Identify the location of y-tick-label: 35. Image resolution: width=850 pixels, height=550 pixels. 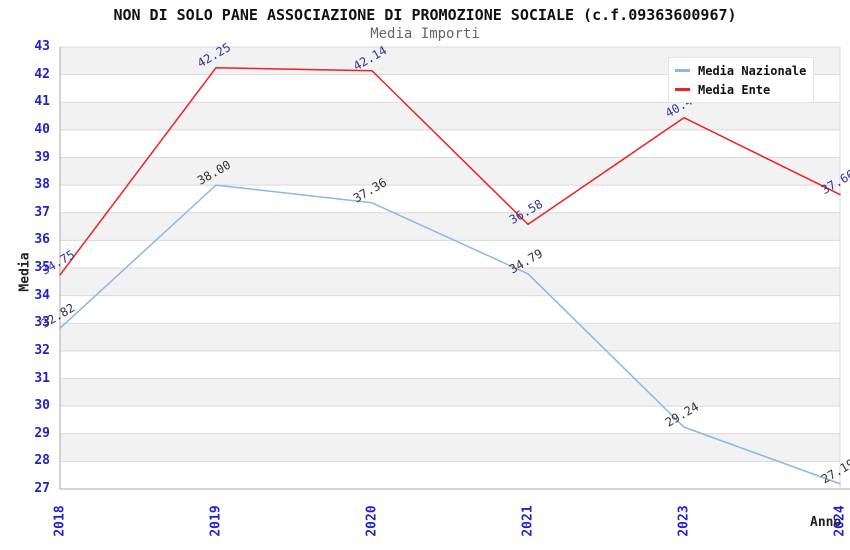
(42, 267).